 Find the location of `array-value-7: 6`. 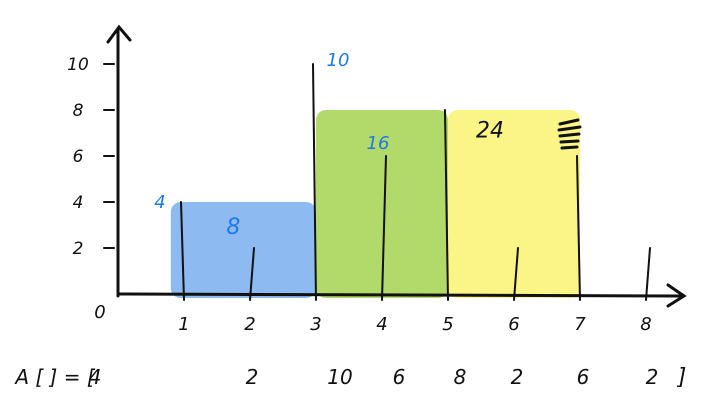

array-value-7: 6 is located at coordinates (583, 377).